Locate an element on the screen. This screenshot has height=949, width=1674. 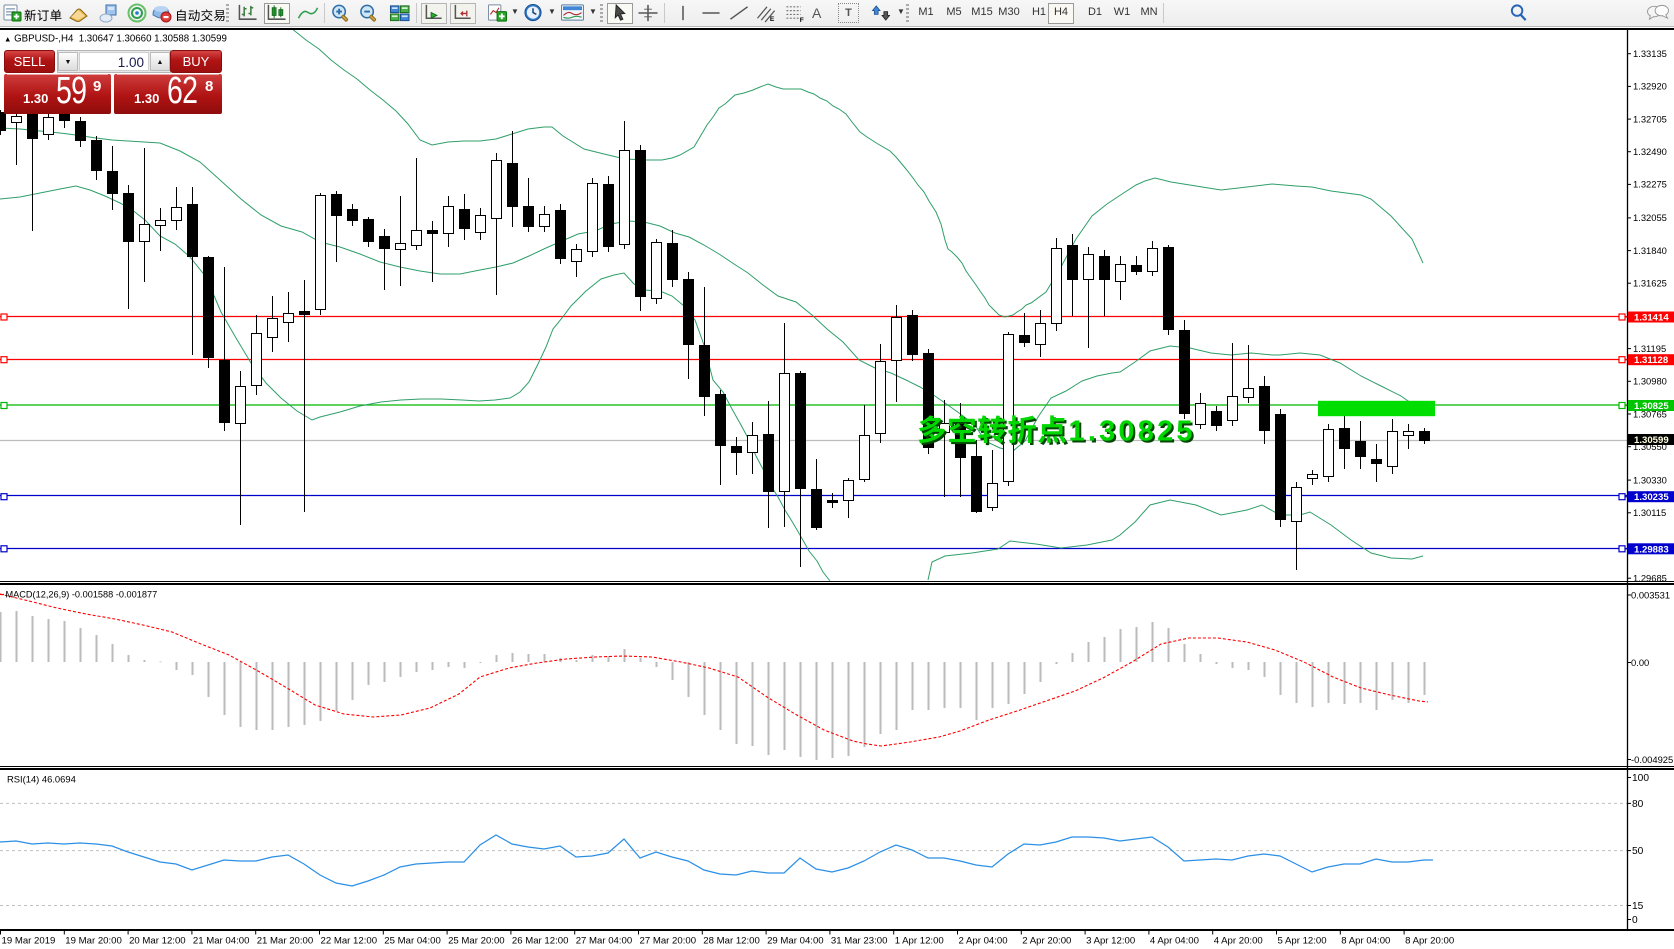
svg-text: 21 Mar 20:00 is located at coordinates (285, 941).